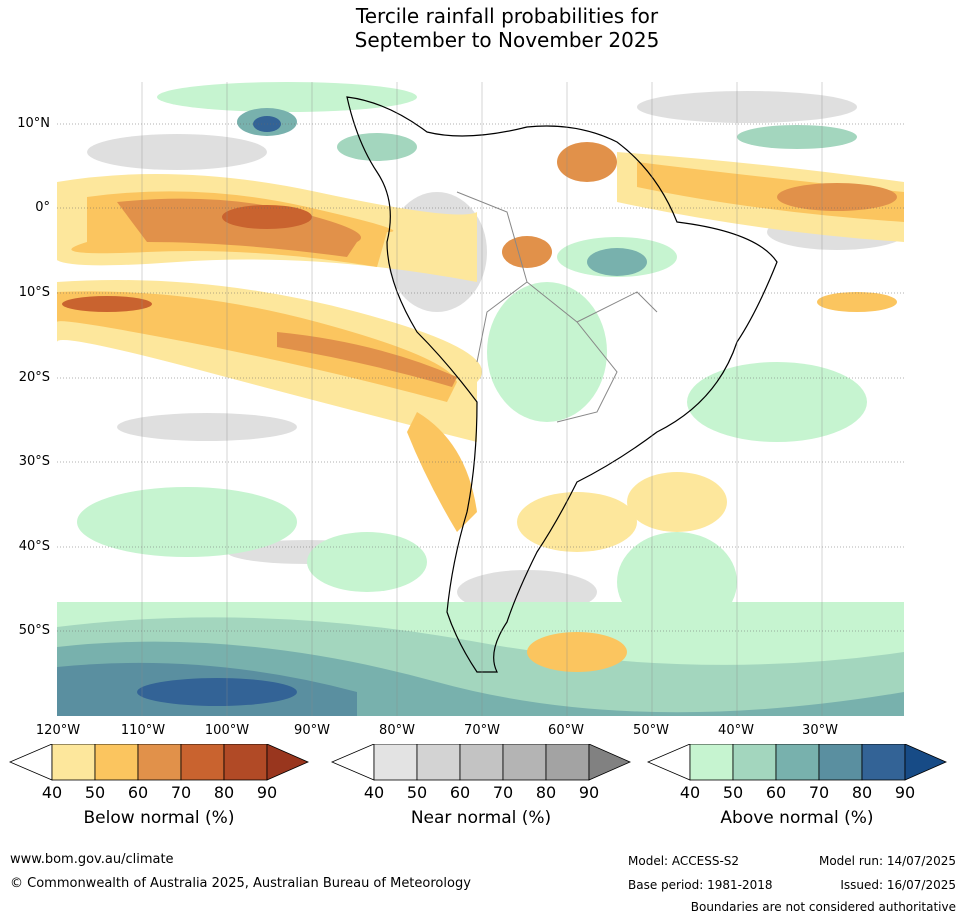 The image size is (965, 919). Describe the element at coordinates (33, 123) in the screenshot. I see `lat-label-10n: 10°N` at that location.